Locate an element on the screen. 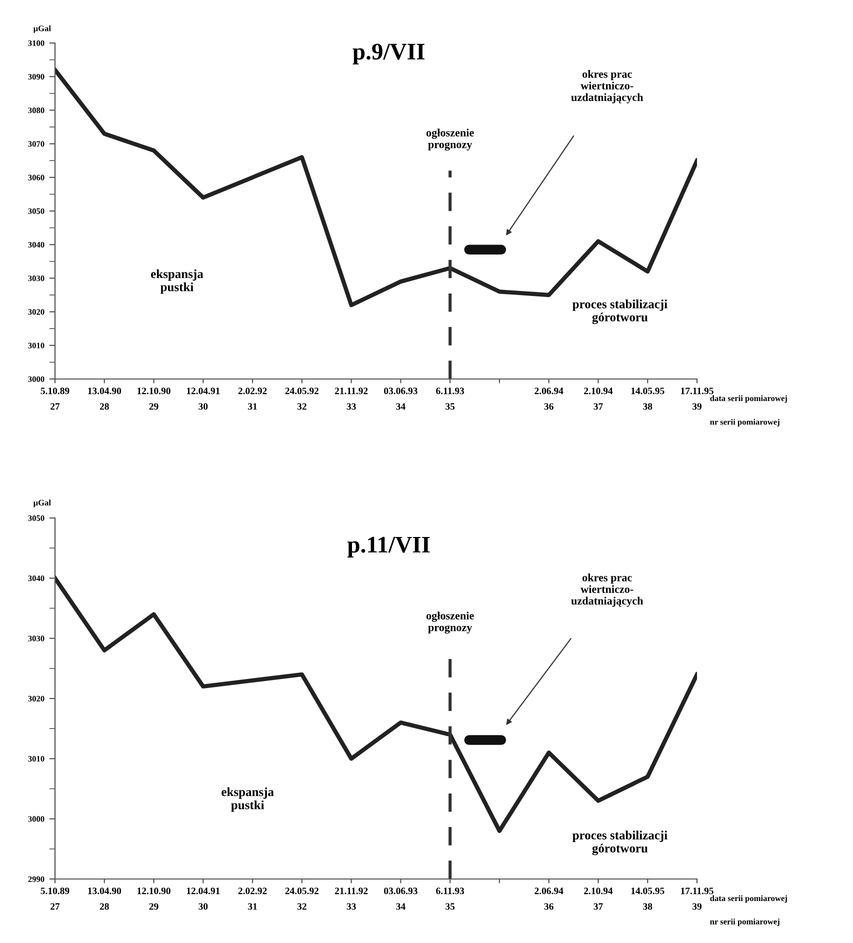  y-tick-label: 3090 is located at coordinates (36, 77).